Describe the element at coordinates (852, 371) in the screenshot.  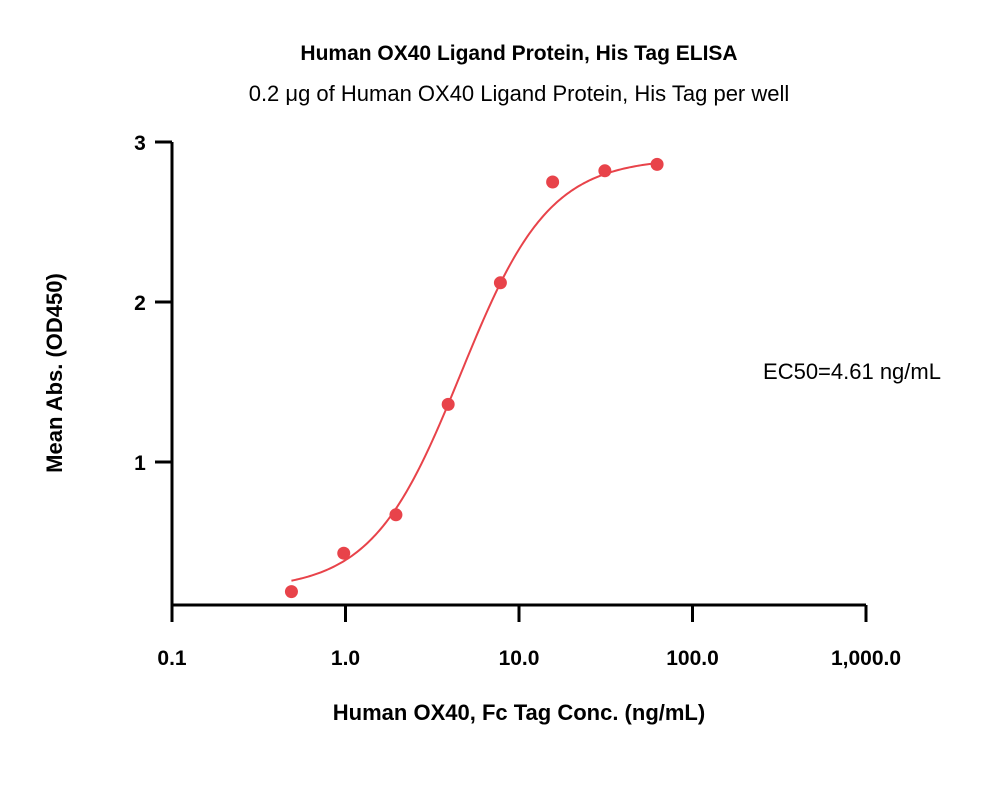
I see `ec50-annotation: EC50=4.61 ng/mL` at that location.